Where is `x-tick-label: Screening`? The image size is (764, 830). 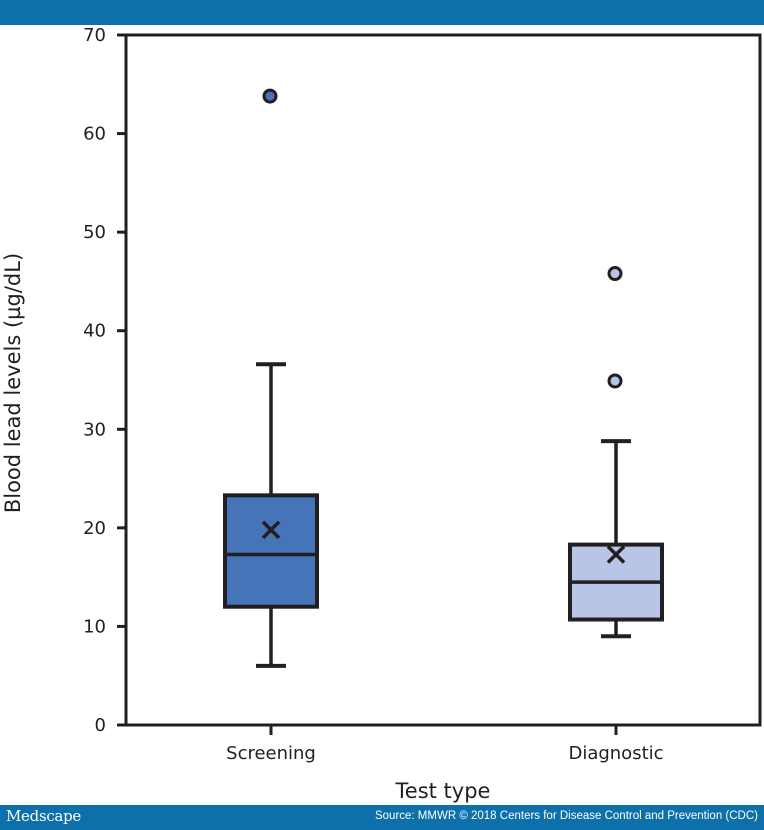
x-tick-label: Screening is located at coordinates (271, 753).